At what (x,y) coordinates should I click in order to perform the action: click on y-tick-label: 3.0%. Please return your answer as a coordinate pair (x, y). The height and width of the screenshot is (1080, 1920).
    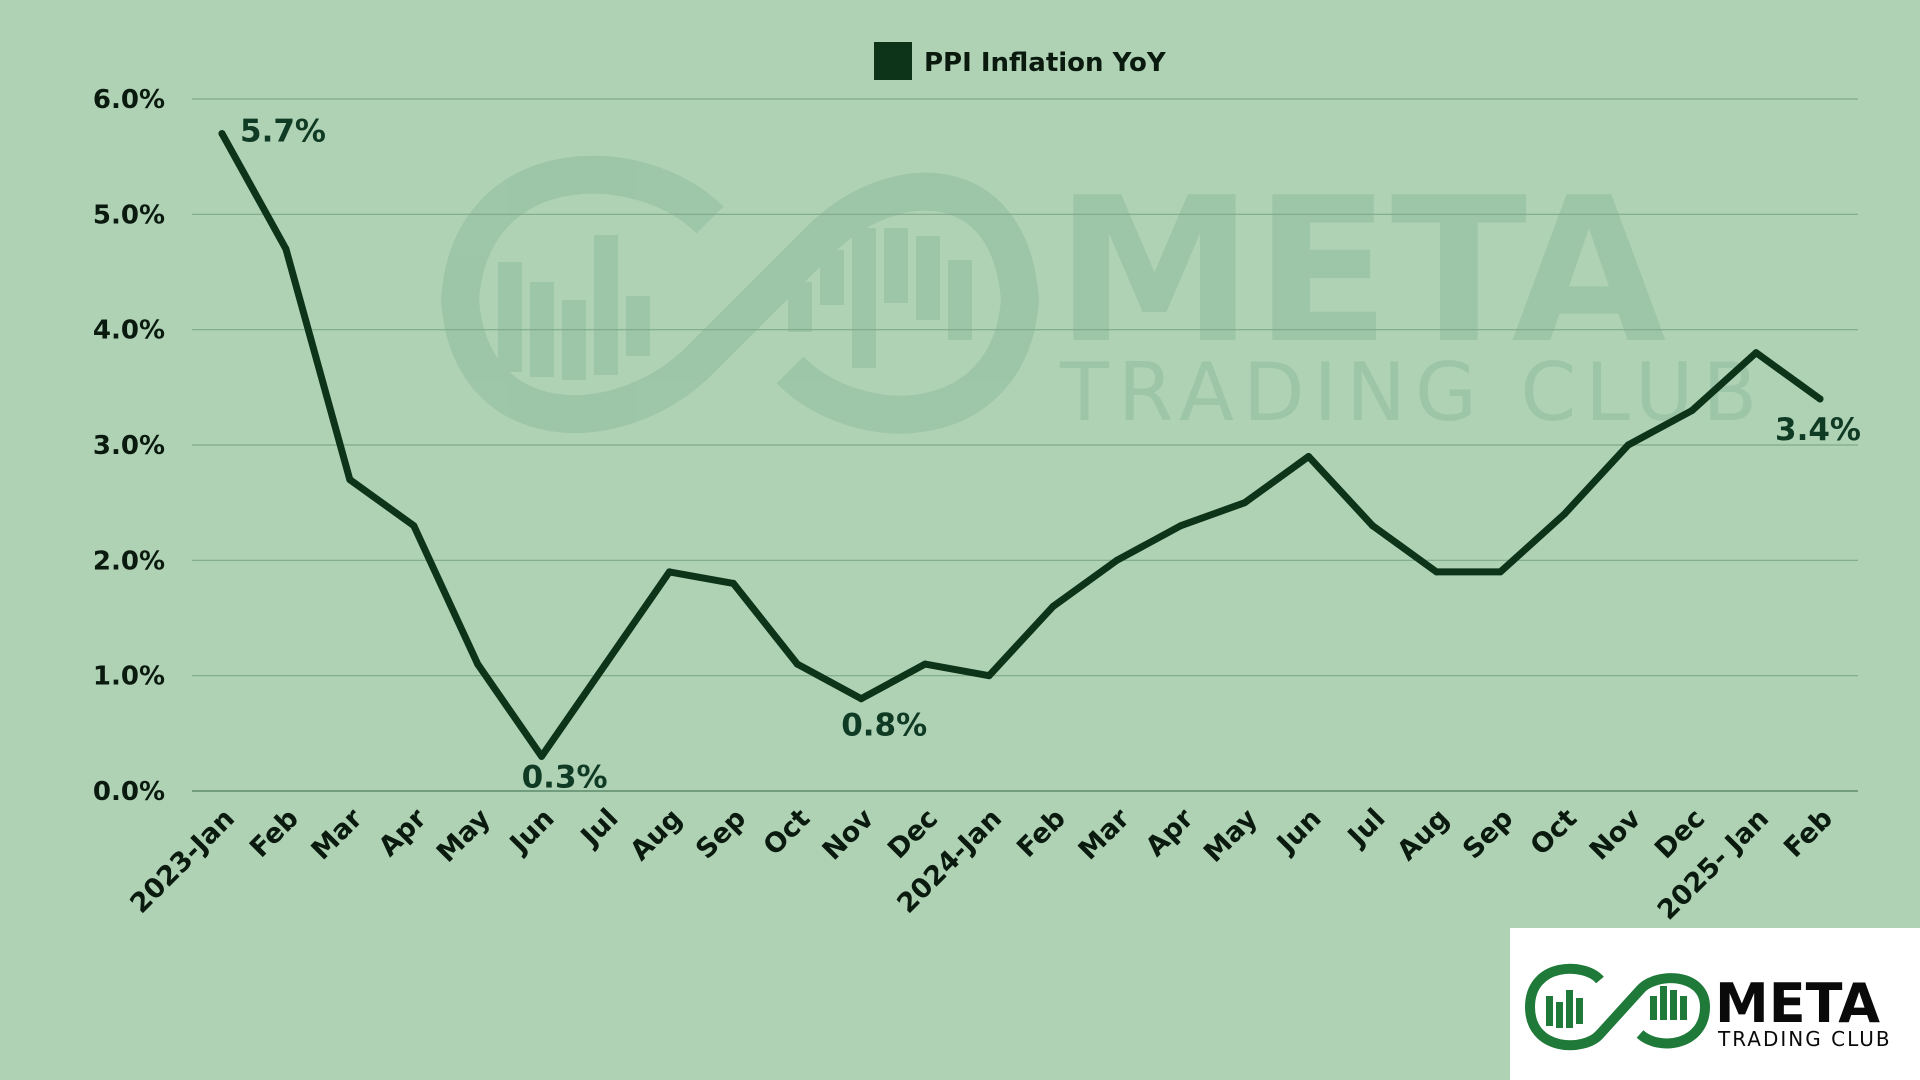
    Looking at the image, I should click on (129, 446).